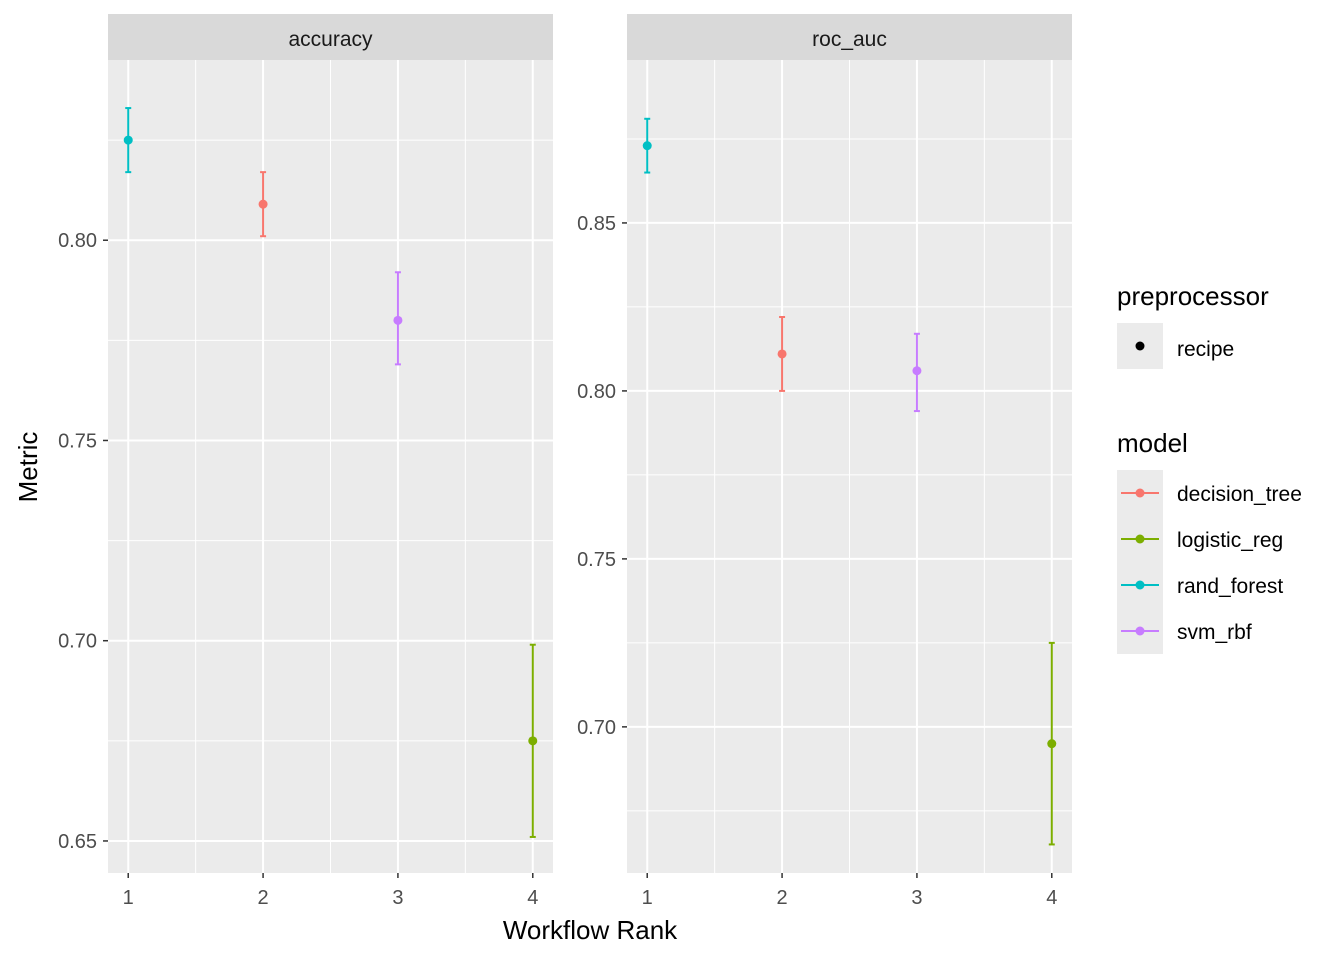 This screenshot has height=960, width=1344. I want to click on legend-label-rand_forest: rand_forest, so click(1230, 586).